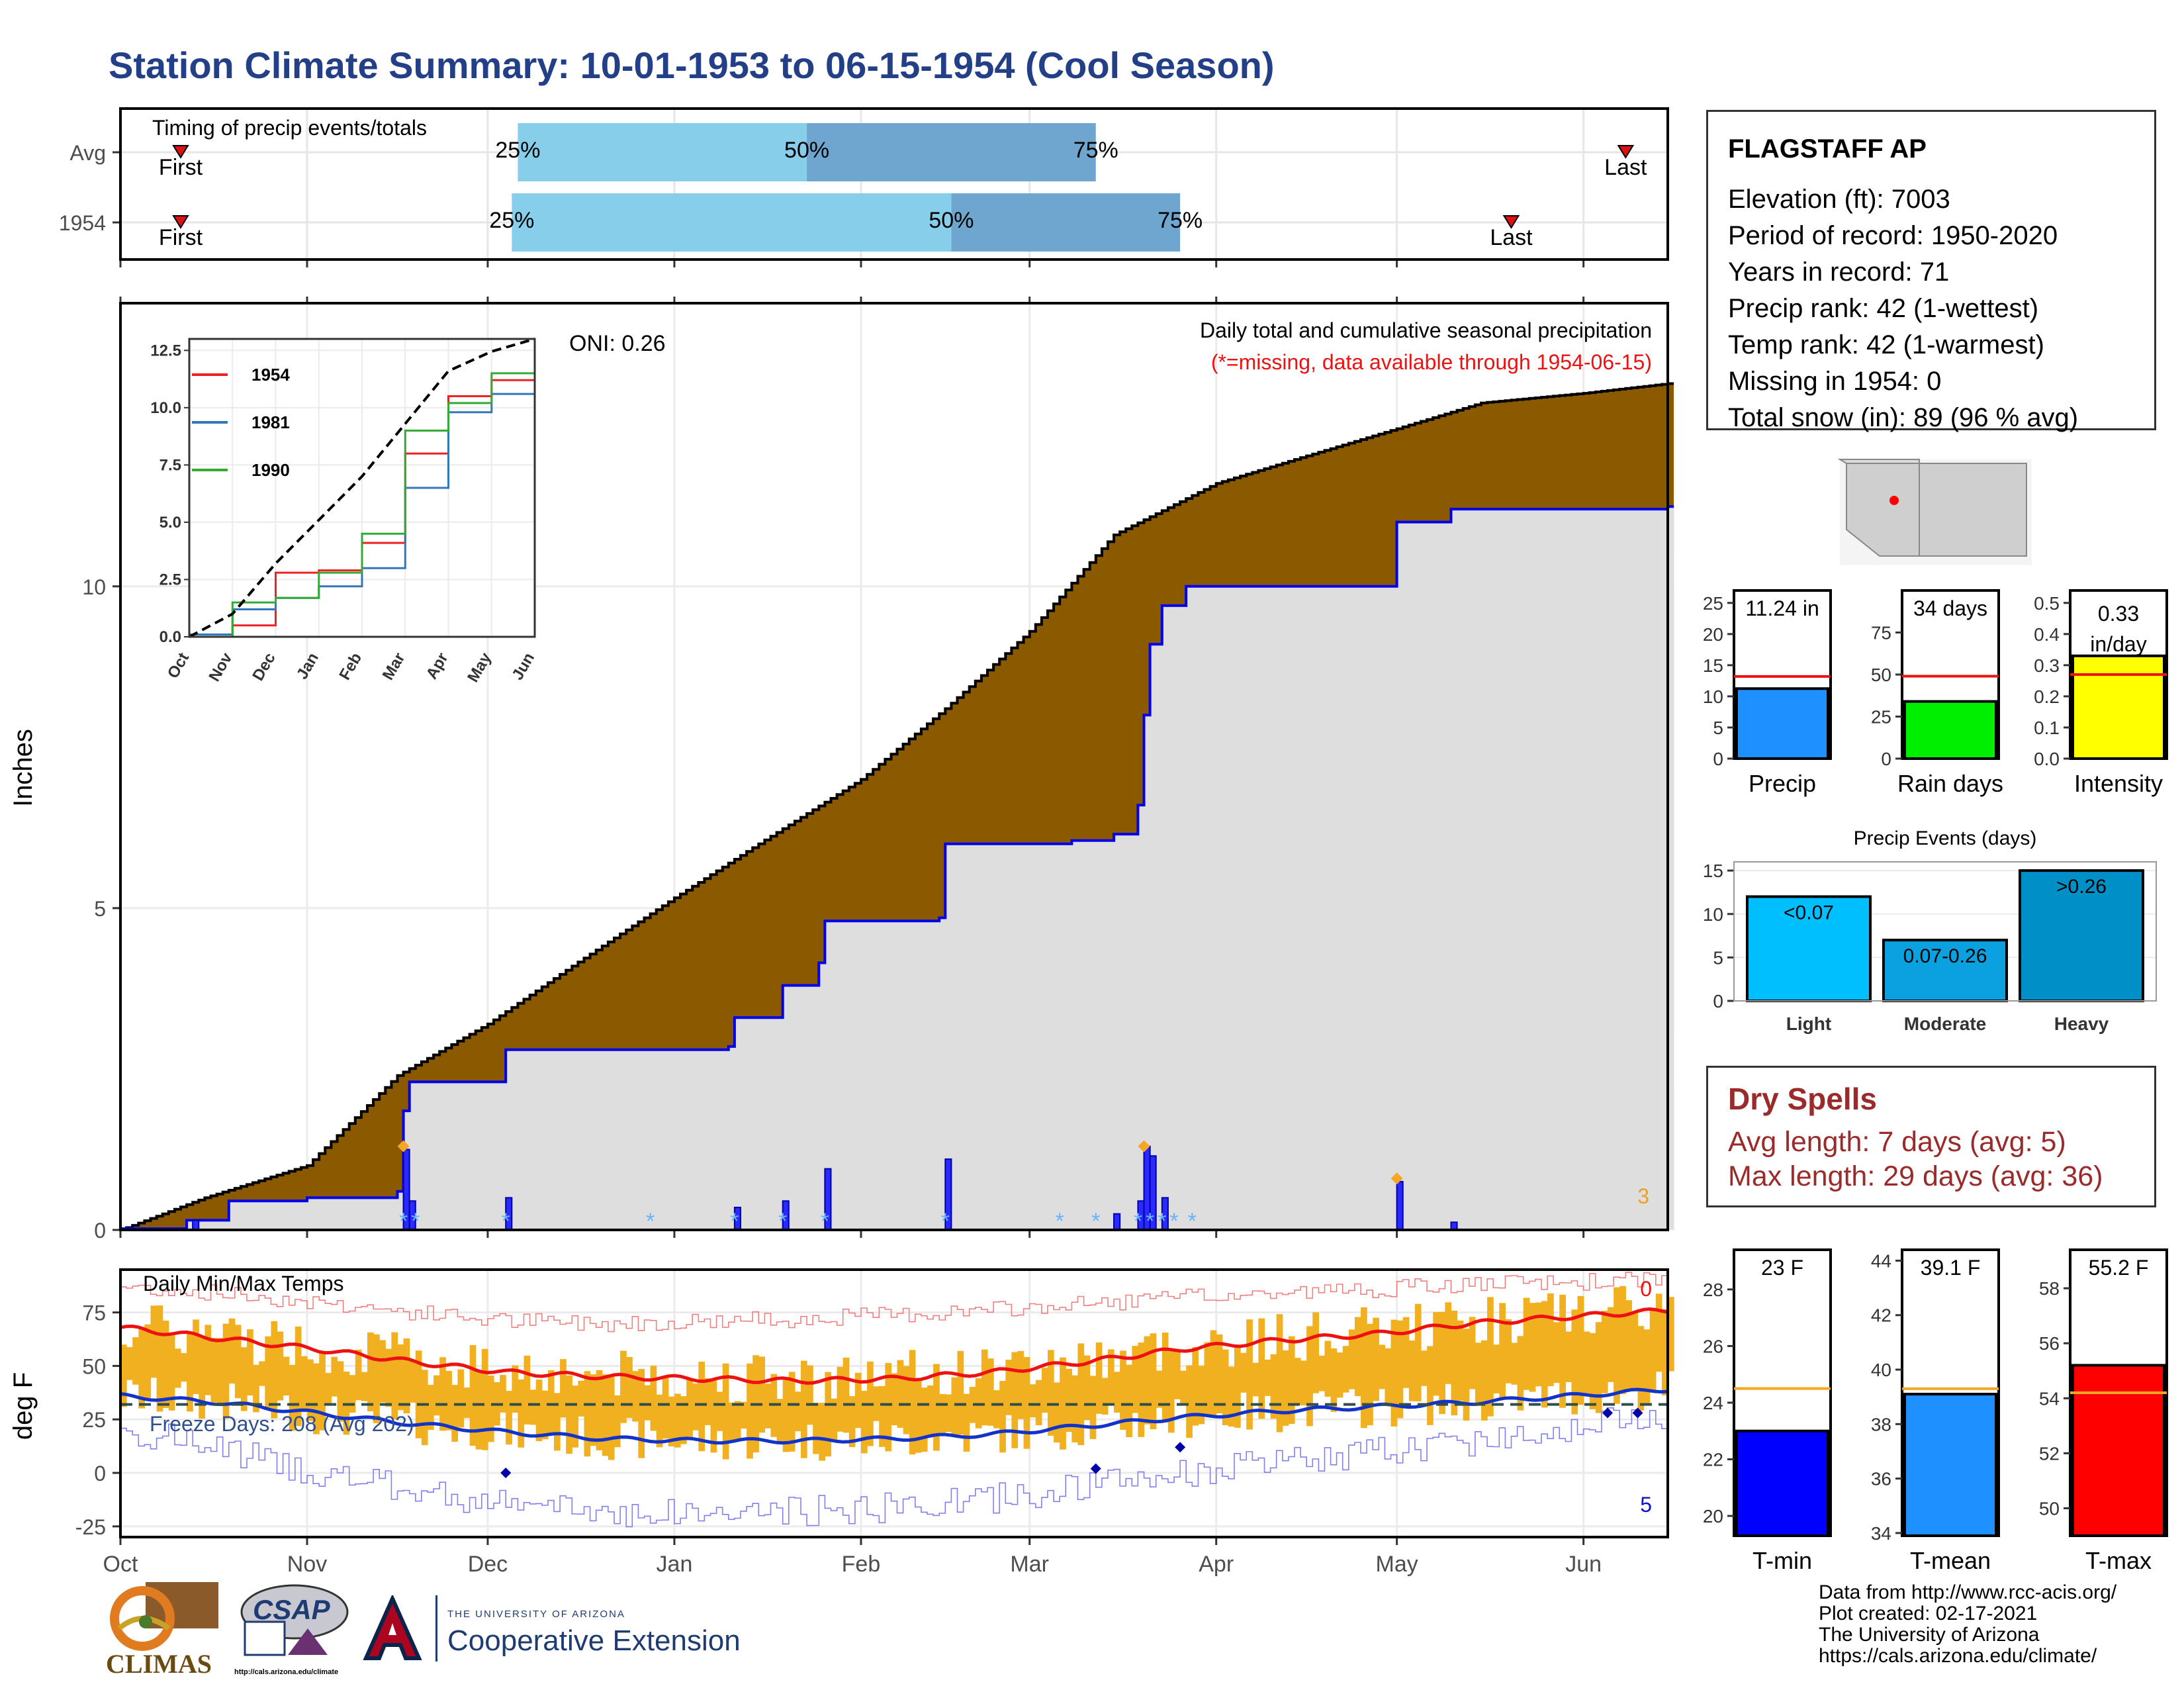 The height and width of the screenshot is (1688, 2184). I want to click on temp-corner-top: 0, so click(1646, 1289).